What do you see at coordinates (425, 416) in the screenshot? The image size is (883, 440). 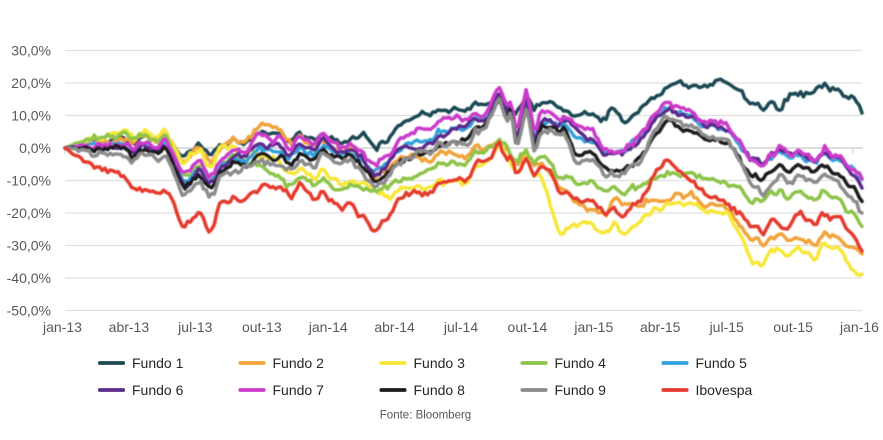 I see `svg-text: Fonte: Bloomberg` at bounding box center [425, 416].